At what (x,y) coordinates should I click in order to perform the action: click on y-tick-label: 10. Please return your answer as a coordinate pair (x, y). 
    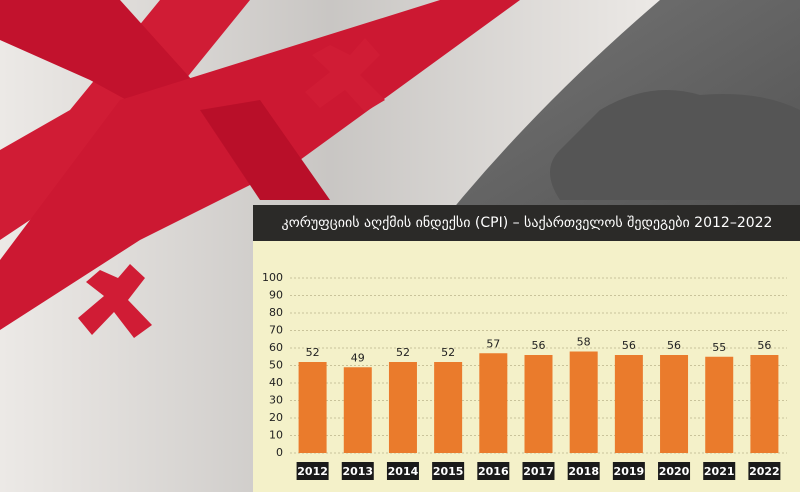
    Looking at the image, I should click on (276, 435).